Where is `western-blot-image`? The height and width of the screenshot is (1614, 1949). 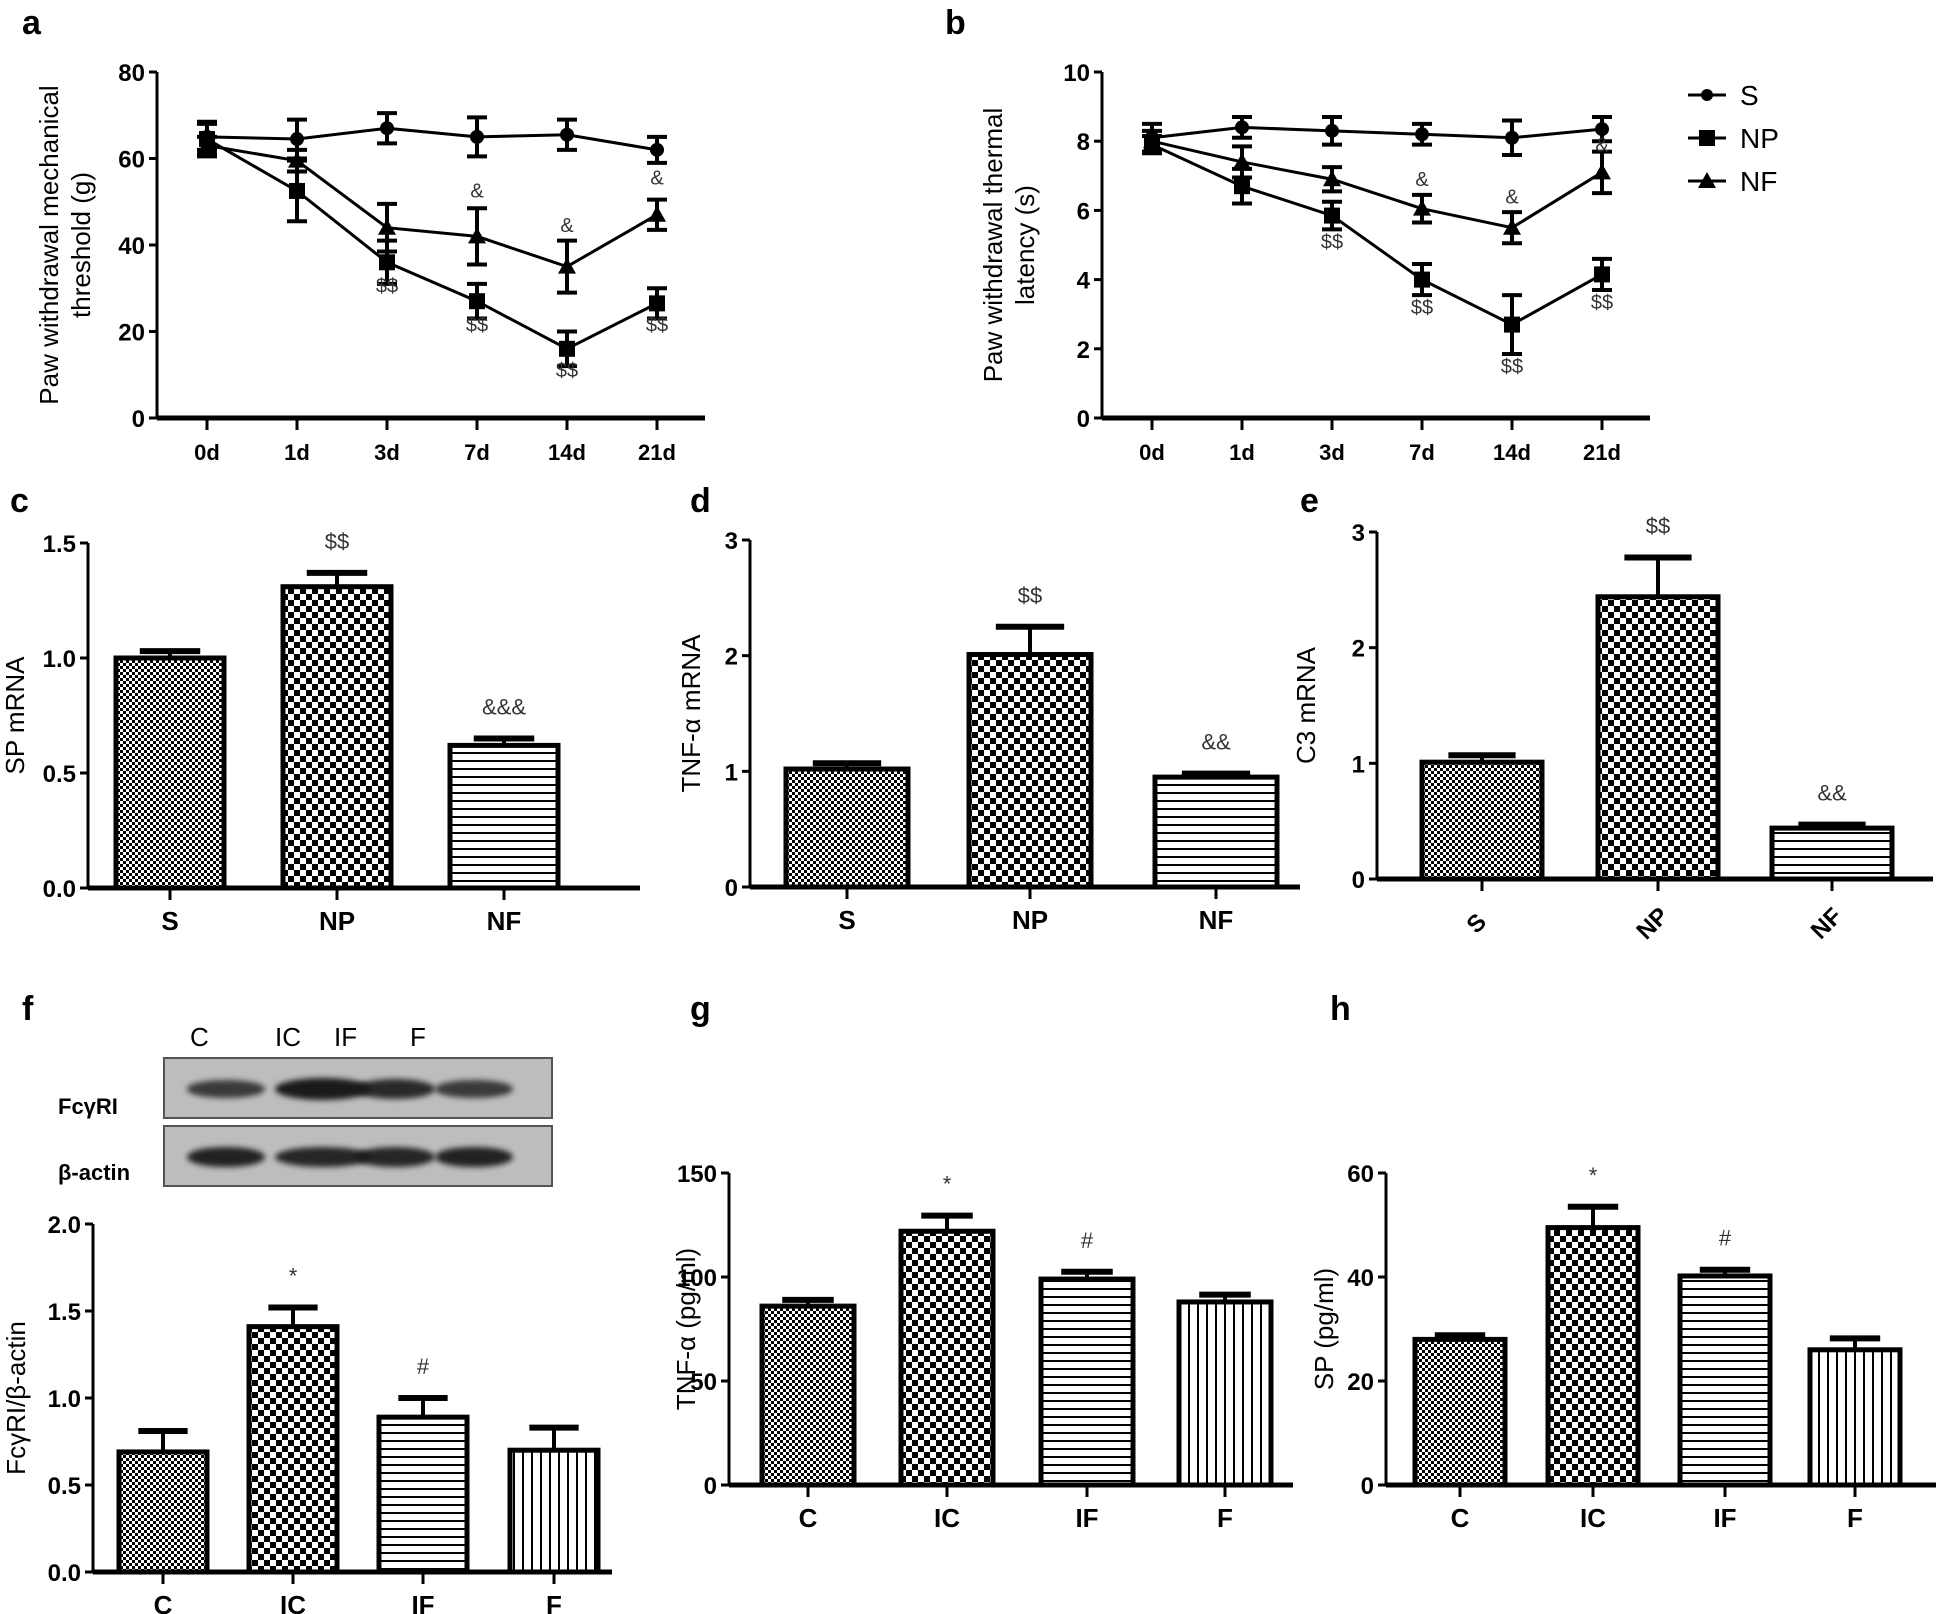
western-blot-image is located at coordinates (358, 1127).